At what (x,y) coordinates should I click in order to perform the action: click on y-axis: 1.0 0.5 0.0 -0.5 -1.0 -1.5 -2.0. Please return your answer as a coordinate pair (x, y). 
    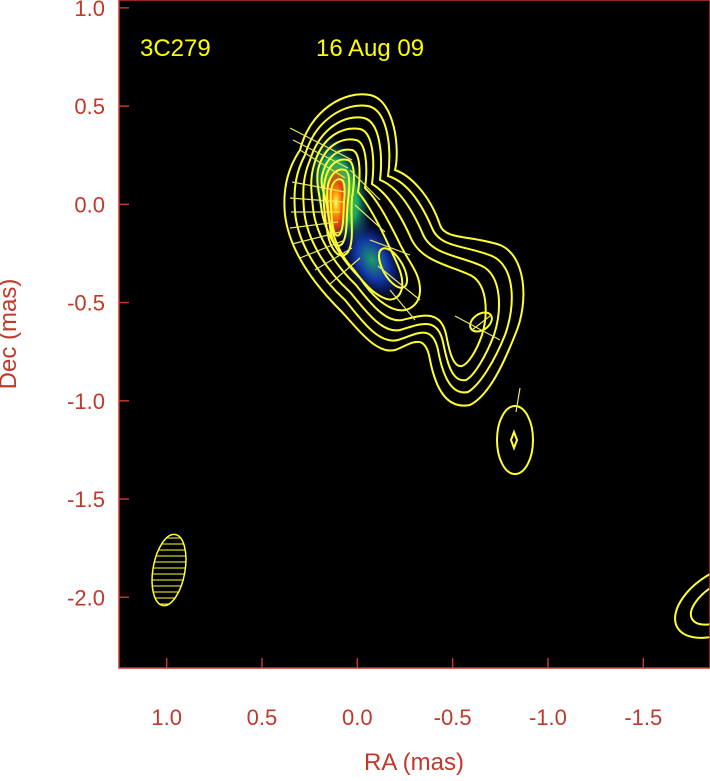
    Looking at the image, I should click on (98, 305).